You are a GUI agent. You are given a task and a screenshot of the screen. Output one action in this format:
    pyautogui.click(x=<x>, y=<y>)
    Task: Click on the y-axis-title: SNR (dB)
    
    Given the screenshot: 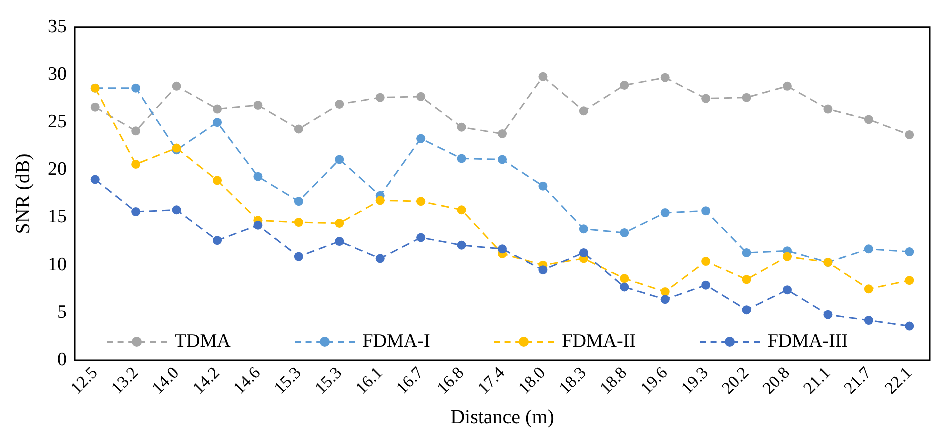 What is the action you would take?
    pyautogui.click(x=23, y=194)
    